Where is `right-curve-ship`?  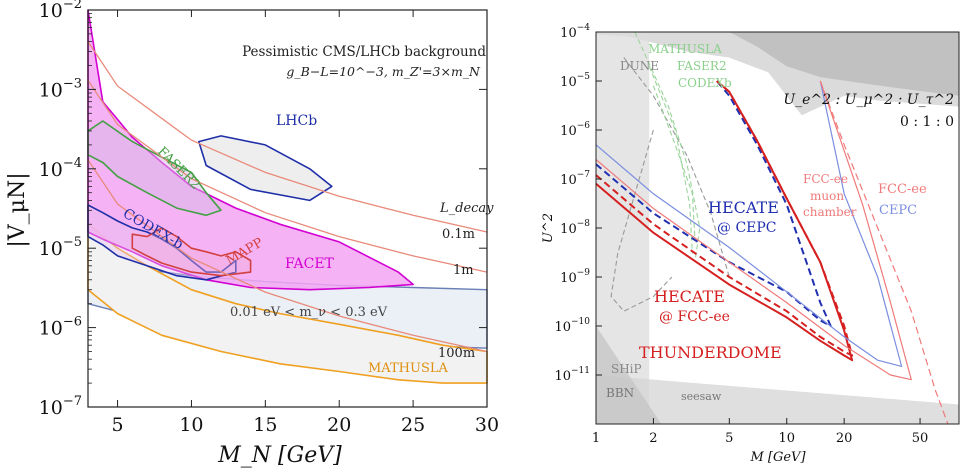
right-curve-ship is located at coordinates (641, 220).